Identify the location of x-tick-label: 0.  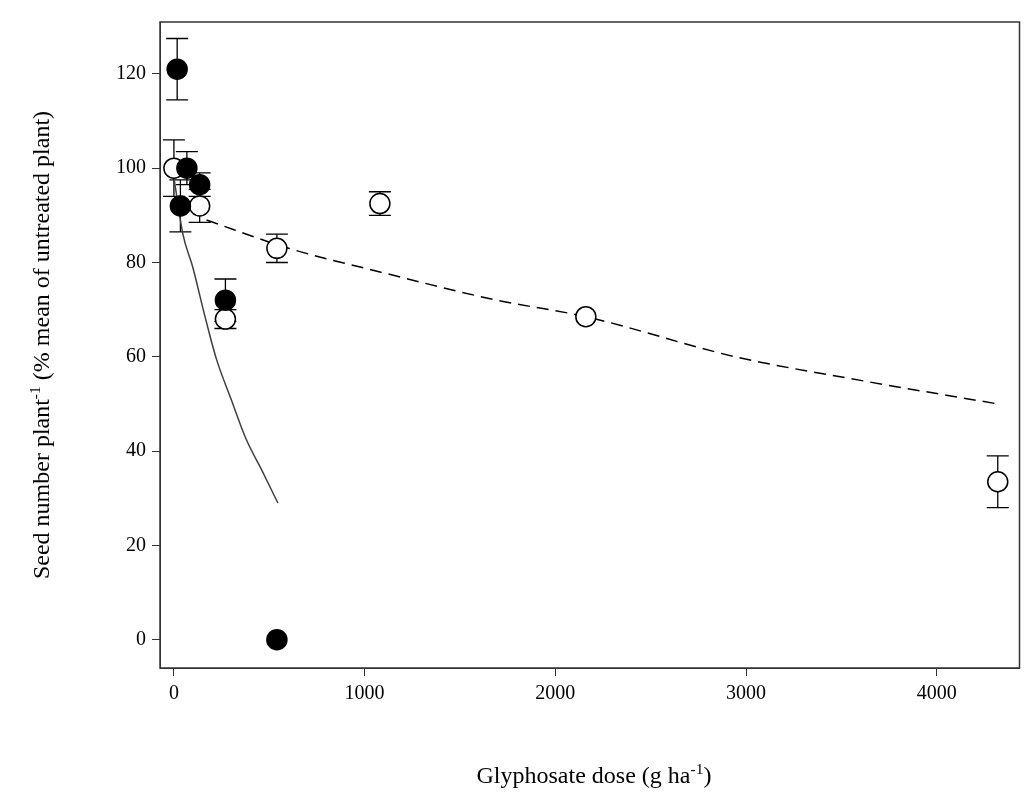
(173, 692).